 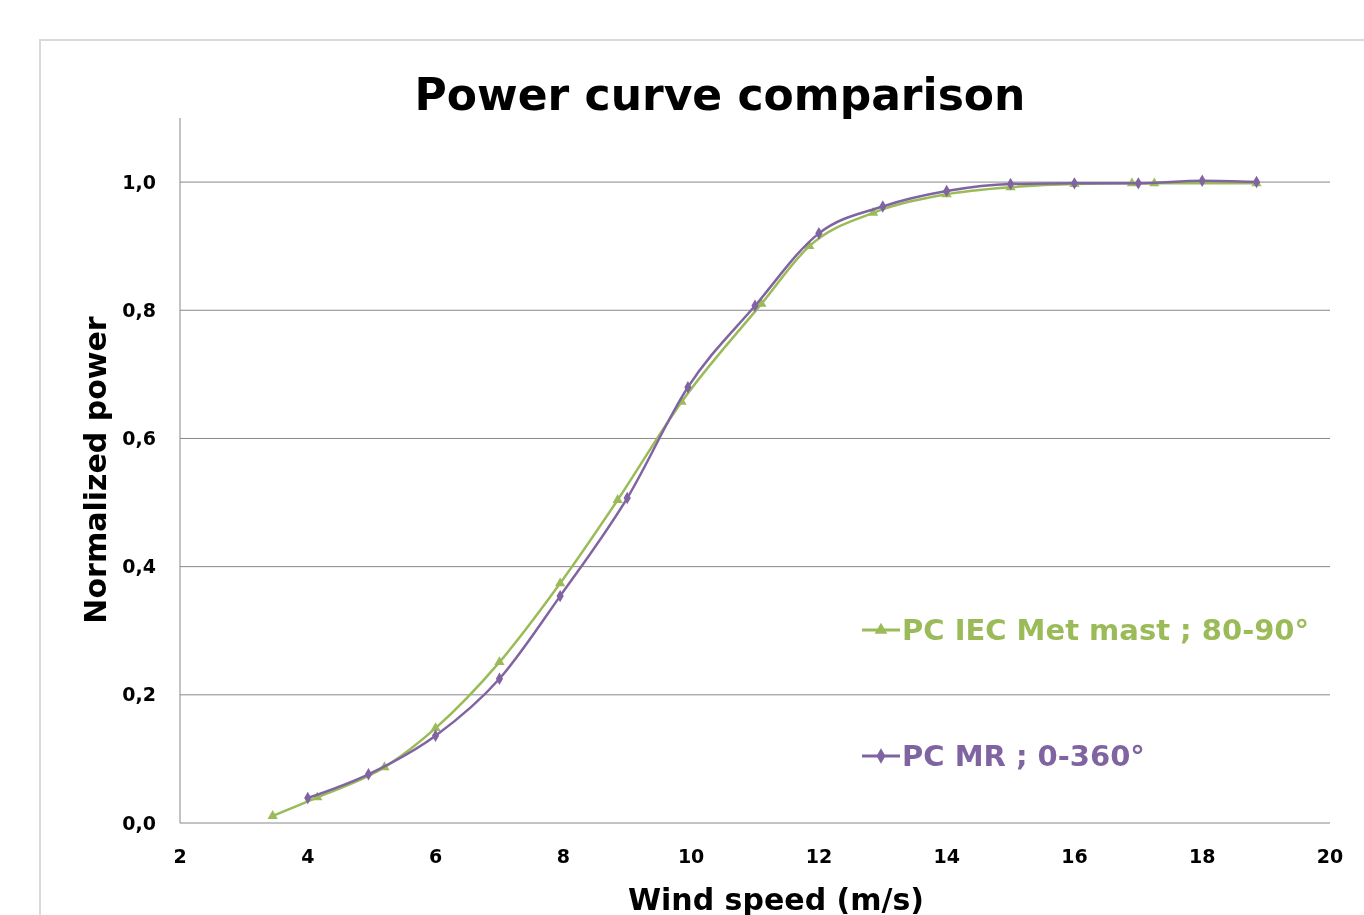 What do you see at coordinates (95, 470) in the screenshot?
I see `y-axis-title: Normalized power` at bounding box center [95, 470].